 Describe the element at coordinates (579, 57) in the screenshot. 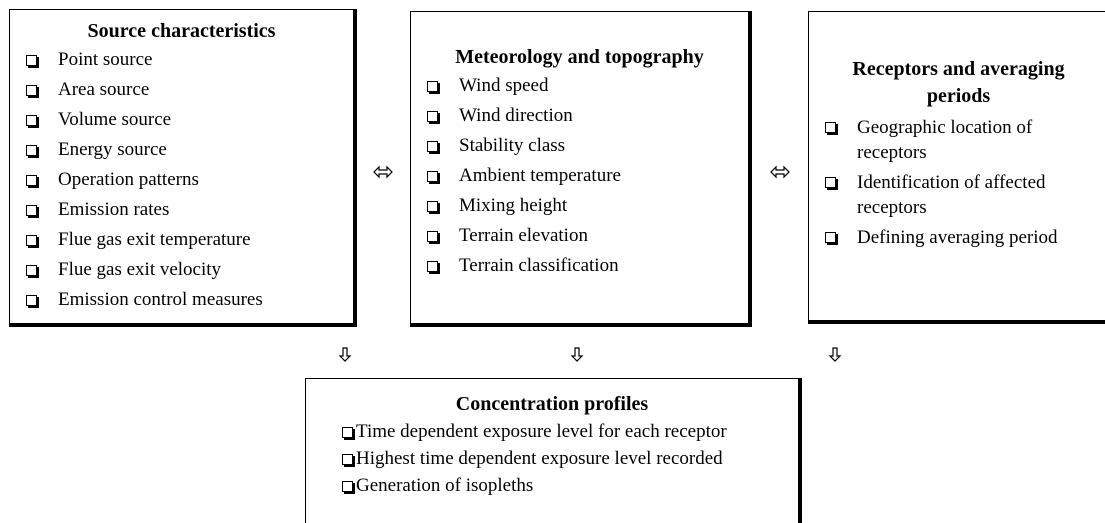

I see `box-title: Meteorology and topography` at that location.